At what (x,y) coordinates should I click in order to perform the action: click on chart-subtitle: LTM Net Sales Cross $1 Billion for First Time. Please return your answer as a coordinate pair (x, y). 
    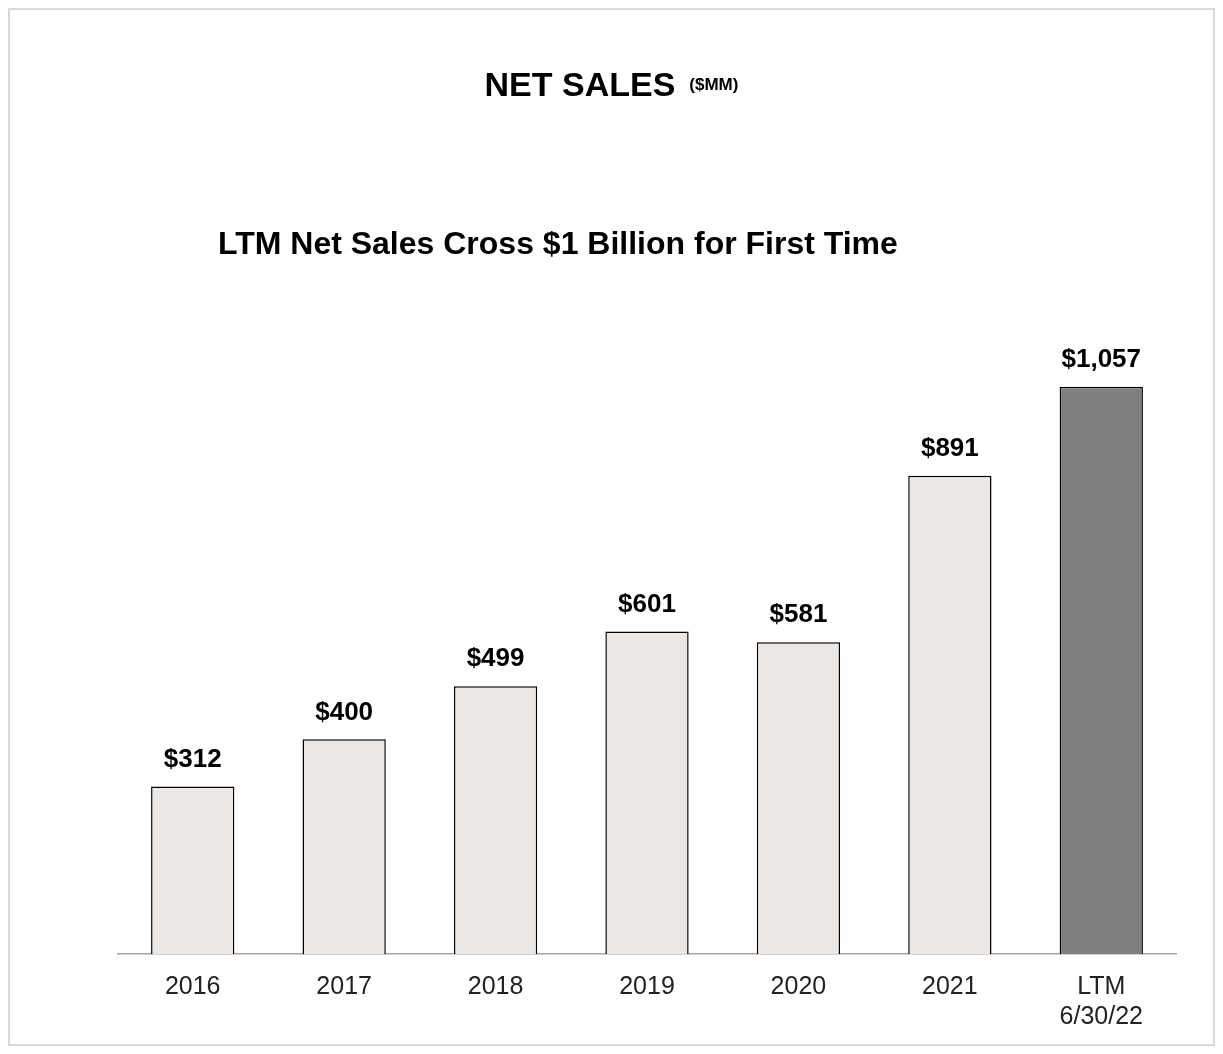
    Looking at the image, I should click on (558, 243).